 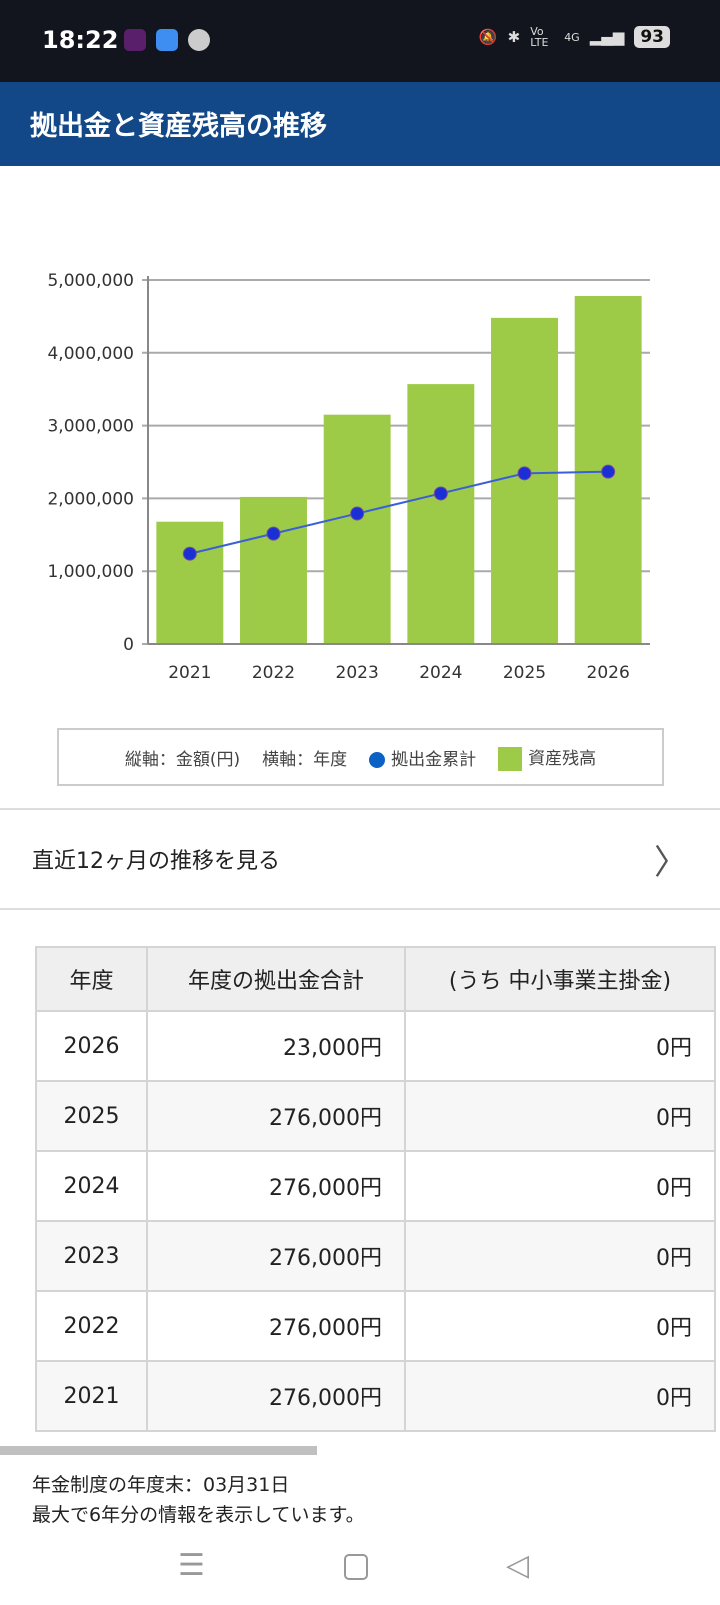 I want to click on recent-12-months-link: 直近12ヶ月の推移を見る 〉, so click(x=360, y=859).